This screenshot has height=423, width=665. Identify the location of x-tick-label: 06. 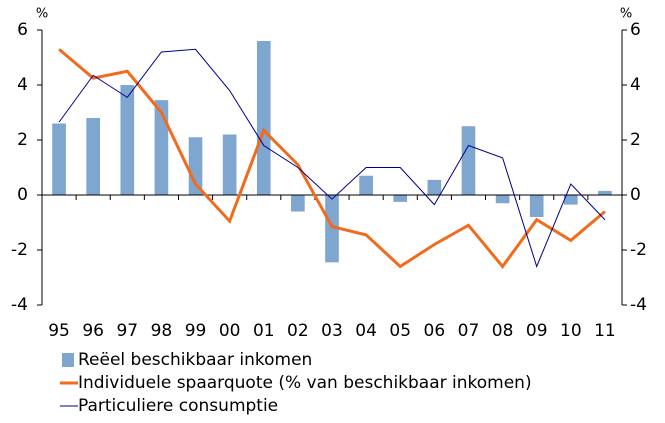
(435, 331).